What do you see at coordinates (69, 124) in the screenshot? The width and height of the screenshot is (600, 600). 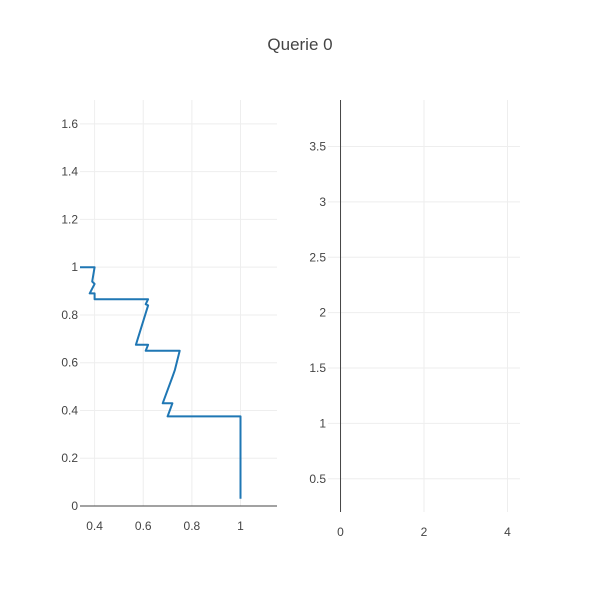 I see `left-y-tick-label: 1.6` at bounding box center [69, 124].